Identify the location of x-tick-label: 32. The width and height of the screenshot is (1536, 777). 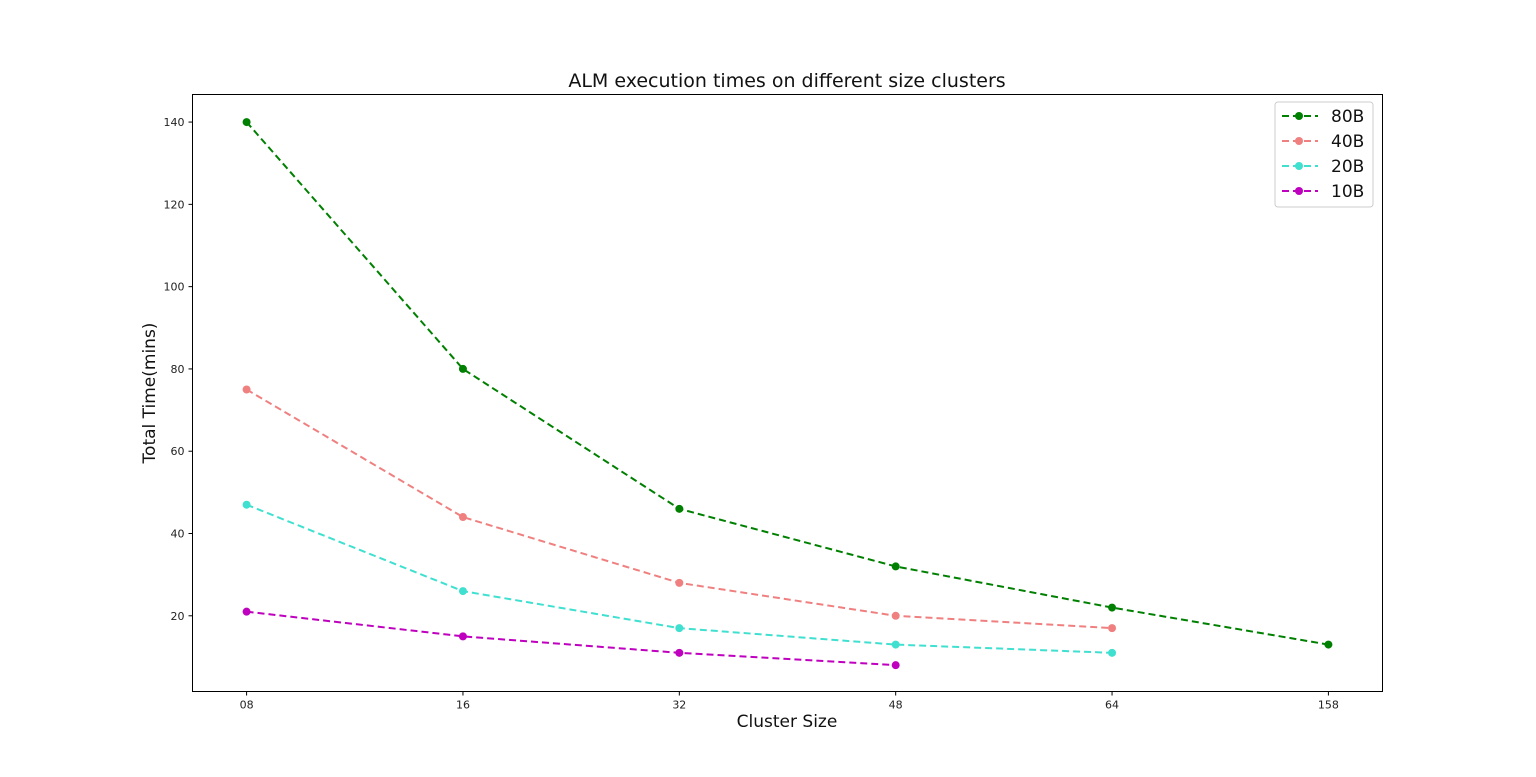
(679, 705).